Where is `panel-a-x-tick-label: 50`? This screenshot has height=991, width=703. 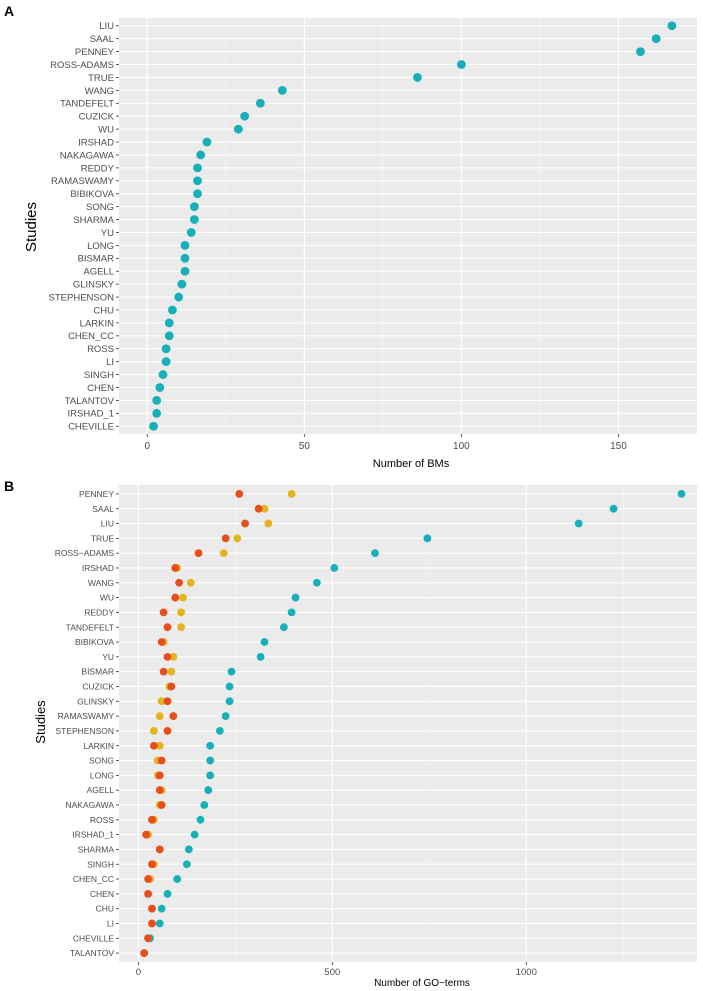
panel-a-x-tick-label: 50 is located at coordinates (305, 446).